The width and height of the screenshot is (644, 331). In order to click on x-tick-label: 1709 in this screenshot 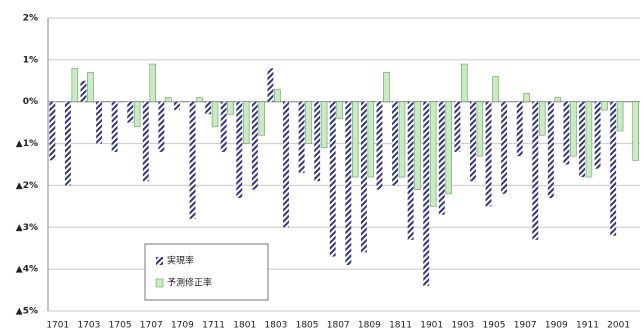, I will do `click(182, 326)`.